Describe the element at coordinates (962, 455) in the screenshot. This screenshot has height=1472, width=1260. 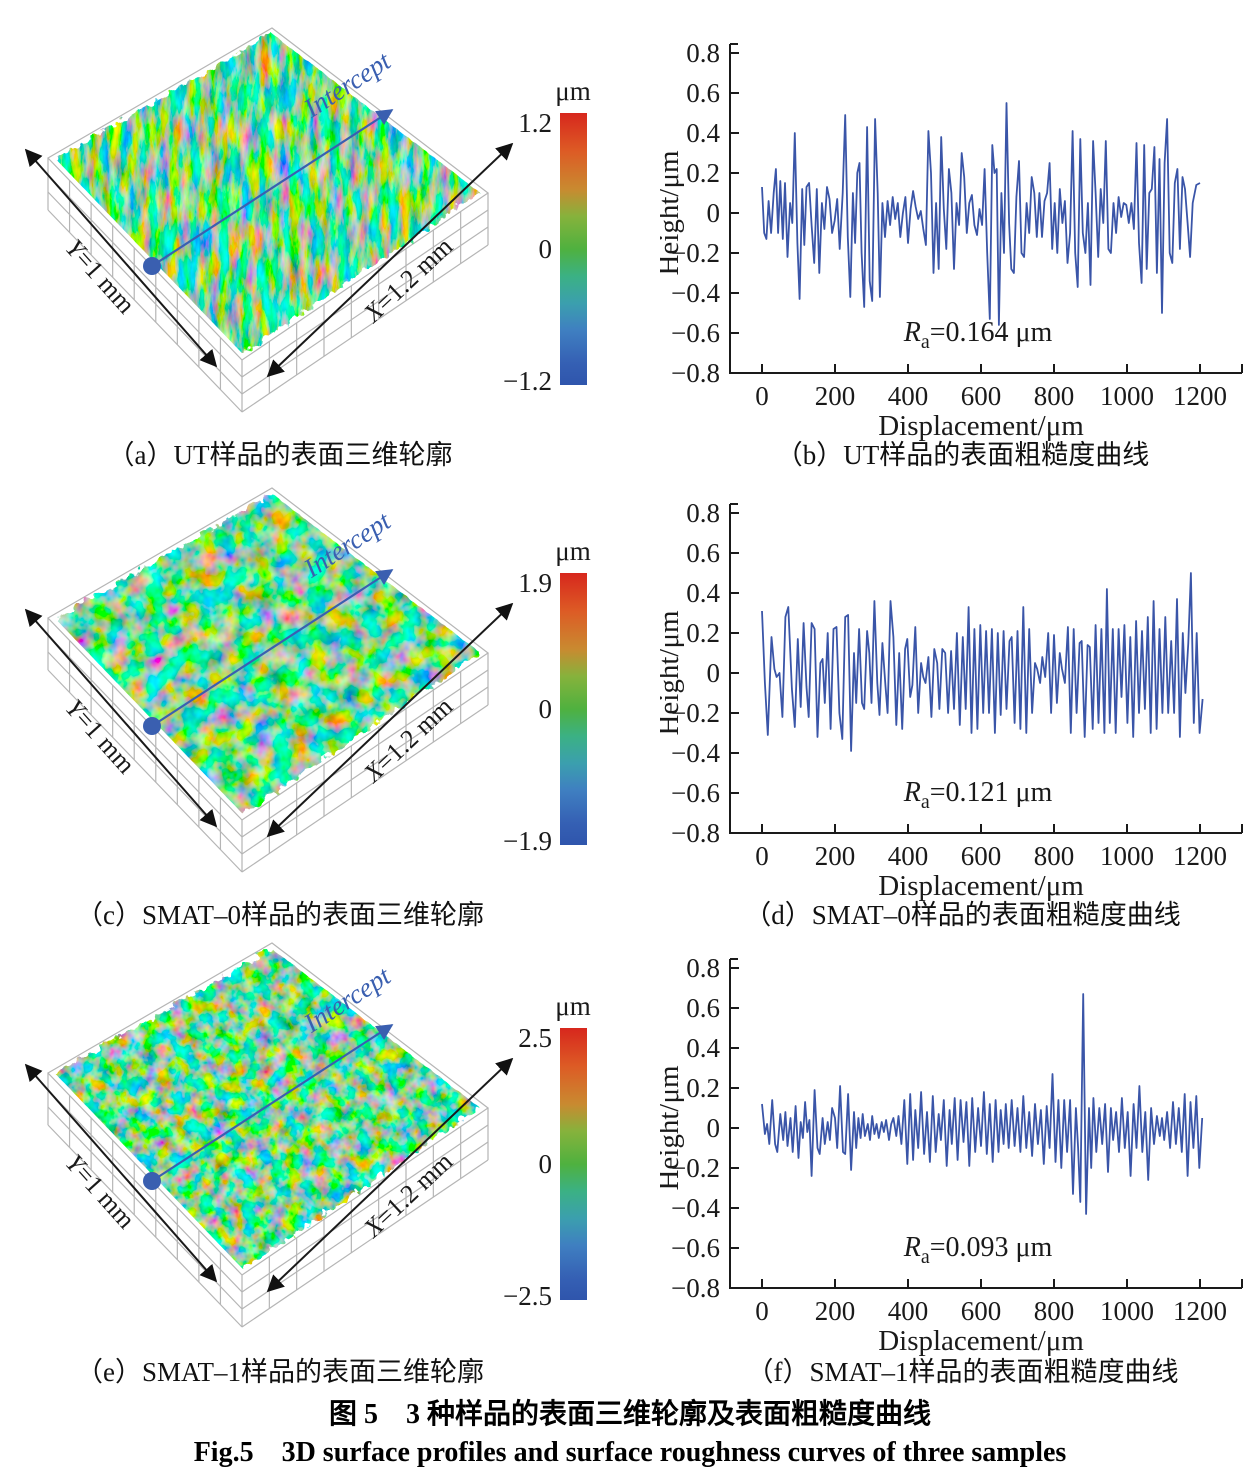
I see `caption-panel-b: （b）UT样品的表面粗糙度曲线` at that location.